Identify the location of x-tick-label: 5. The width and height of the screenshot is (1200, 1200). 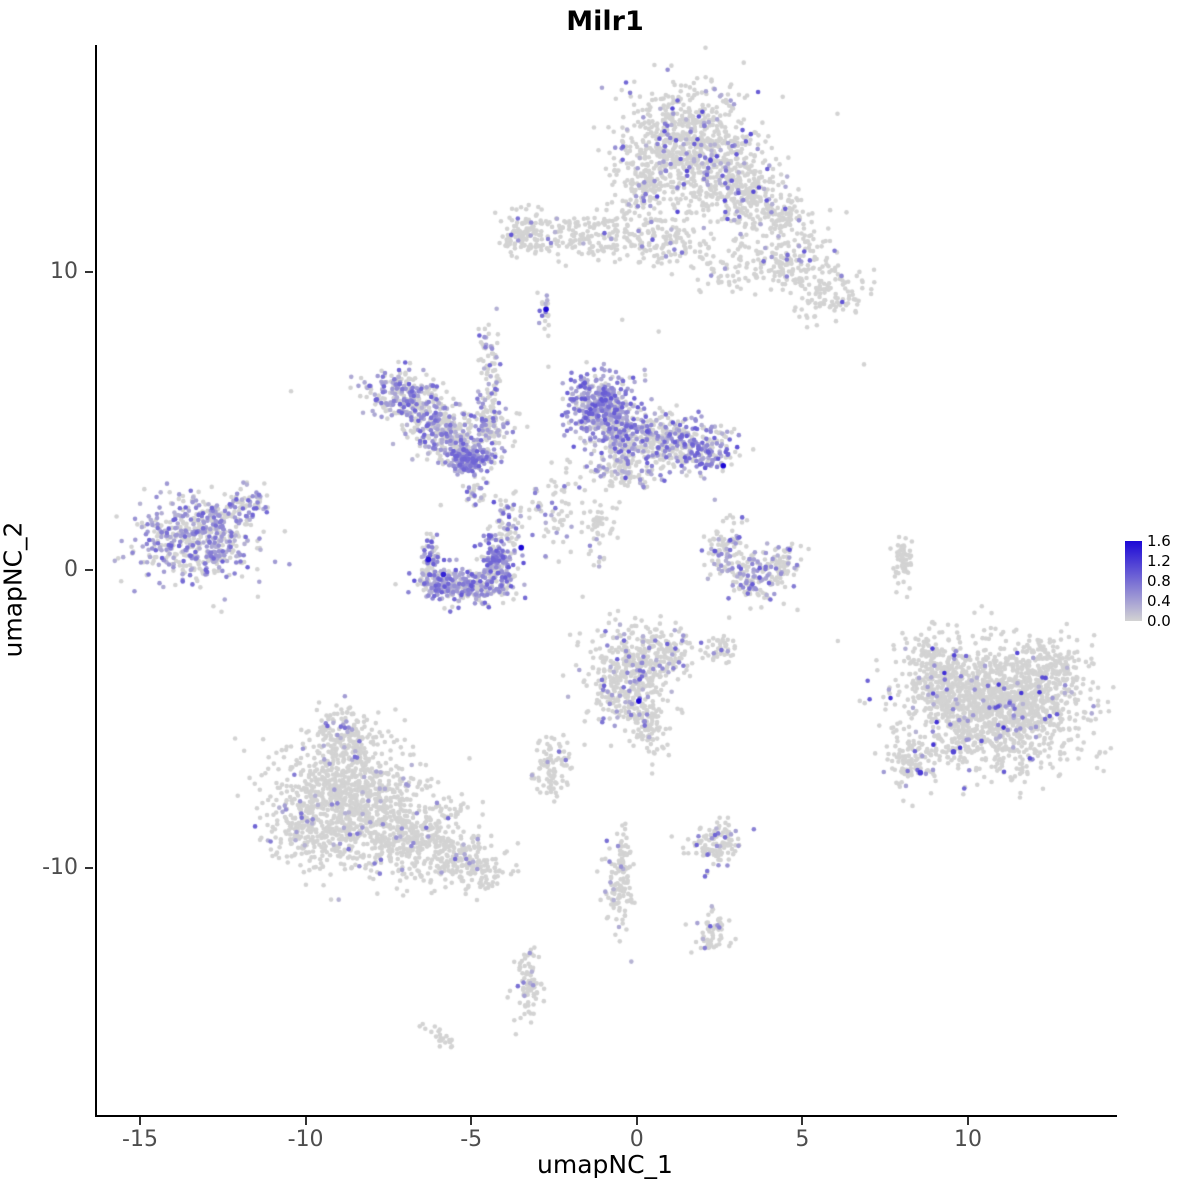
(802, 1139).